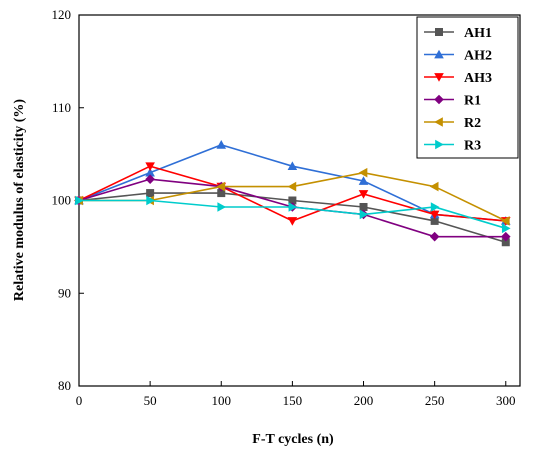 The image size is (550, 453). I want to click on legend-item-ah3: AH3, so click(458, 78).